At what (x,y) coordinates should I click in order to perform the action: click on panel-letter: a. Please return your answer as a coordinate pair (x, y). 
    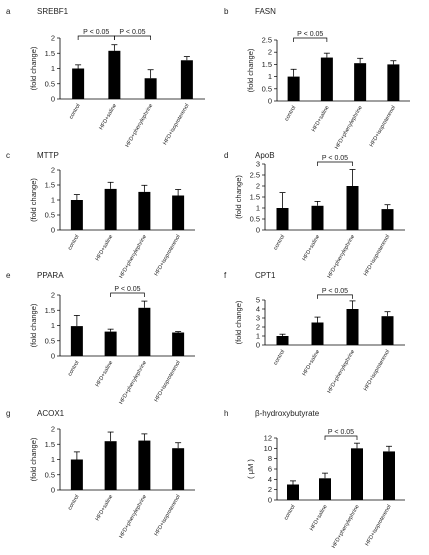
    Looking at the image, I should click on (8, 11).